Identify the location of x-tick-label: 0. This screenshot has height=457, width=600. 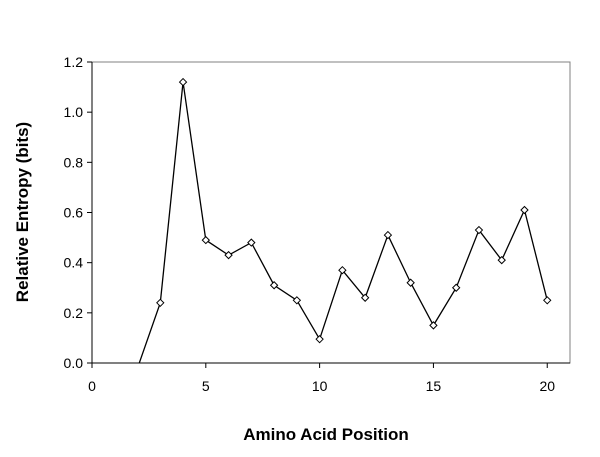
(92, 386).